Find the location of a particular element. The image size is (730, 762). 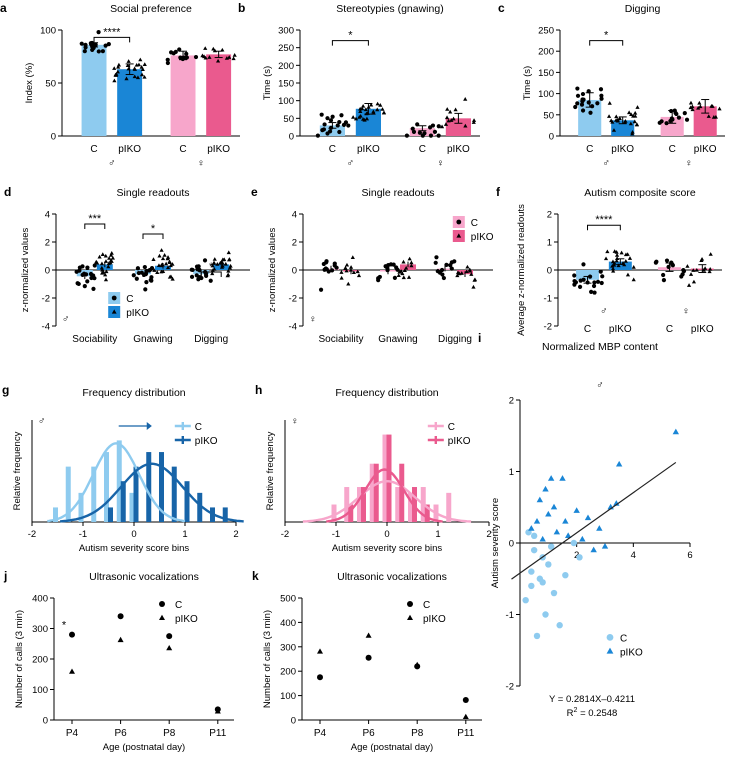

y-tick-label: 300 is located at coordinates (40, 629).